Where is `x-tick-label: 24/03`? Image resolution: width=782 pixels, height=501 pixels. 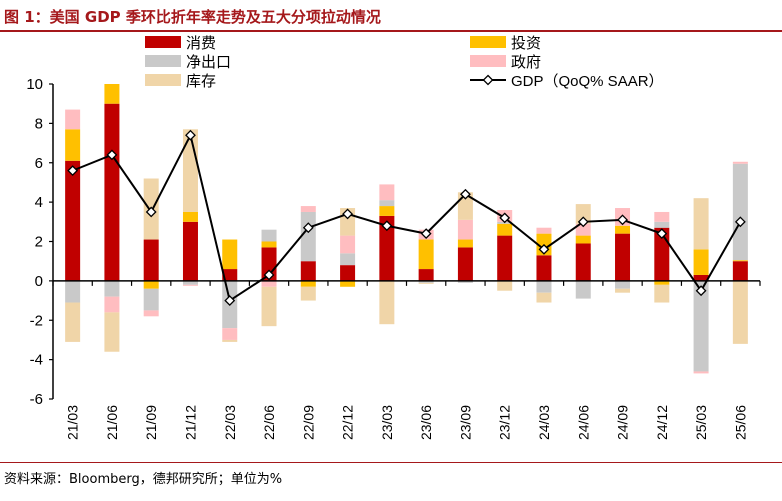 x-tick-label: 24/03 is located at coordinates (544, 422).